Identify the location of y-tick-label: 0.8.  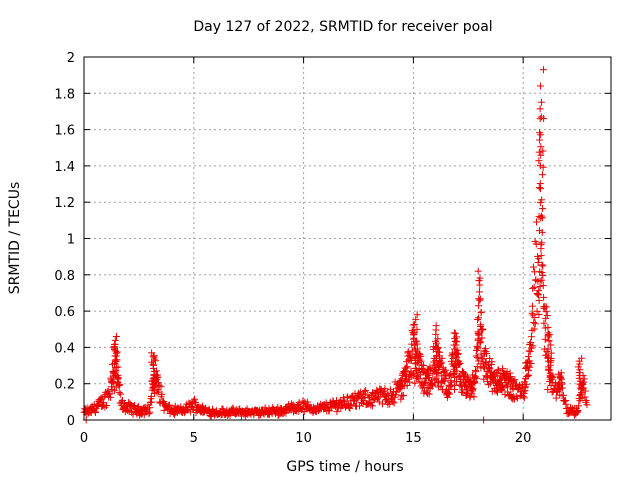
(64, 276).